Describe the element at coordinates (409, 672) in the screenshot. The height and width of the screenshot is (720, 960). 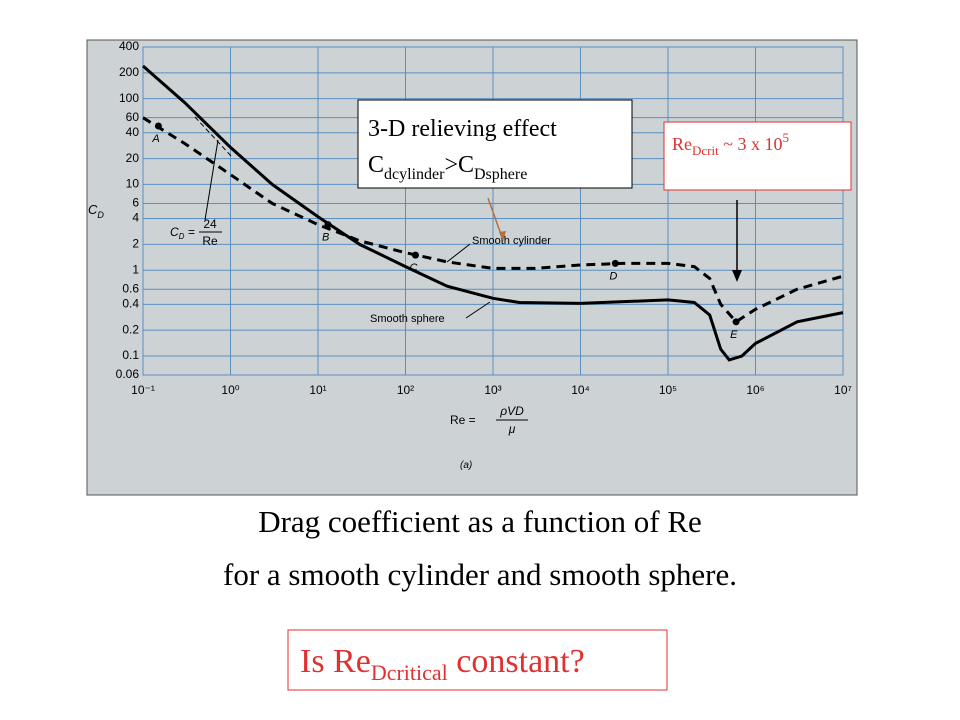
I see `text-sub: Dcritical` at that location.